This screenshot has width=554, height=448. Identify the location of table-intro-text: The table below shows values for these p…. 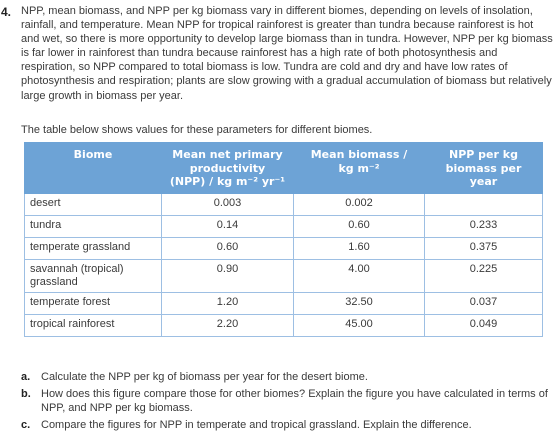
(197, 130).